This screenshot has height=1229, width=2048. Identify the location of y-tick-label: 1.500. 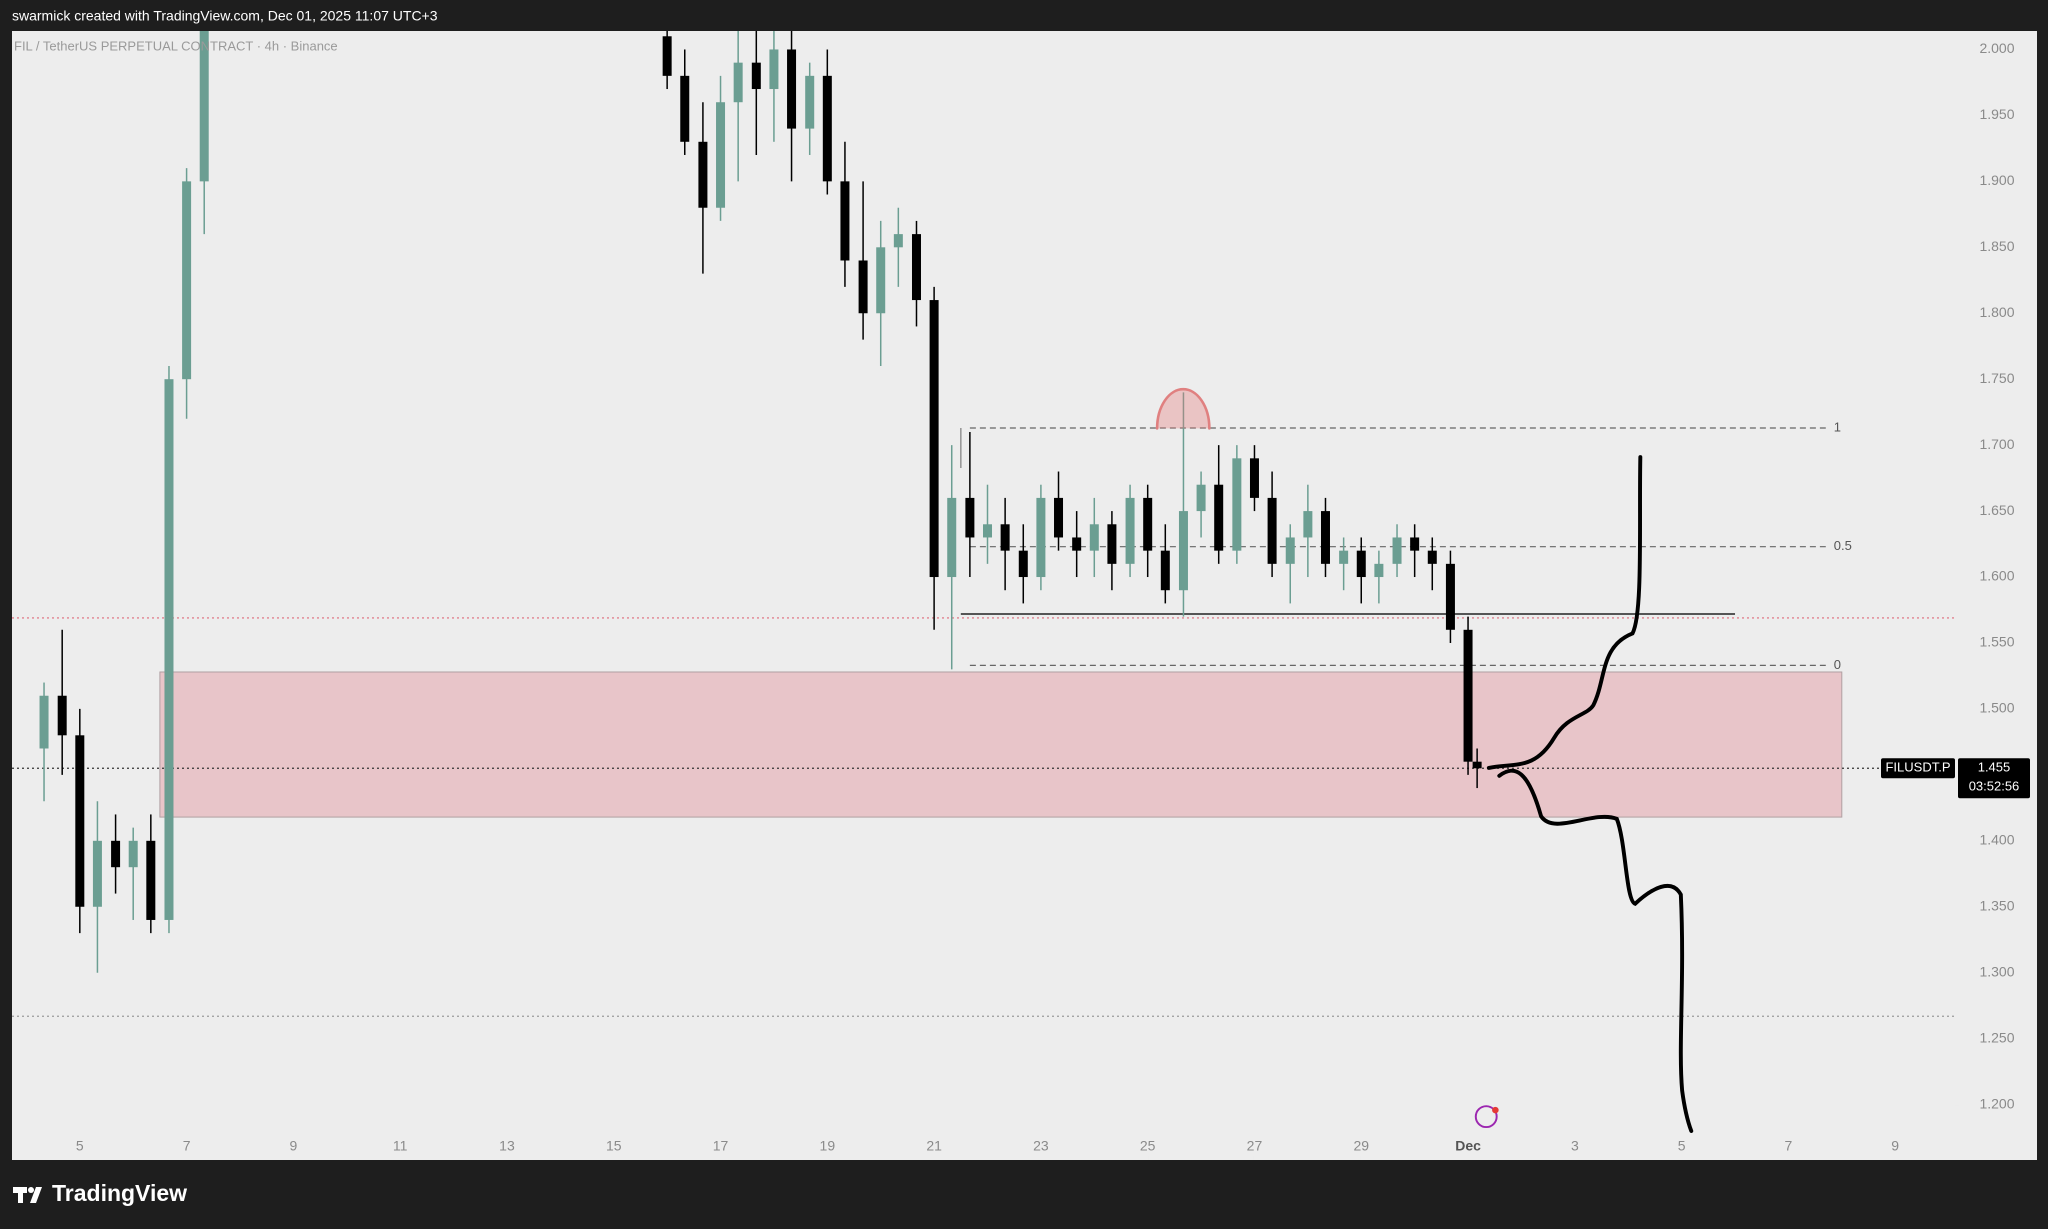
(1996, 708).